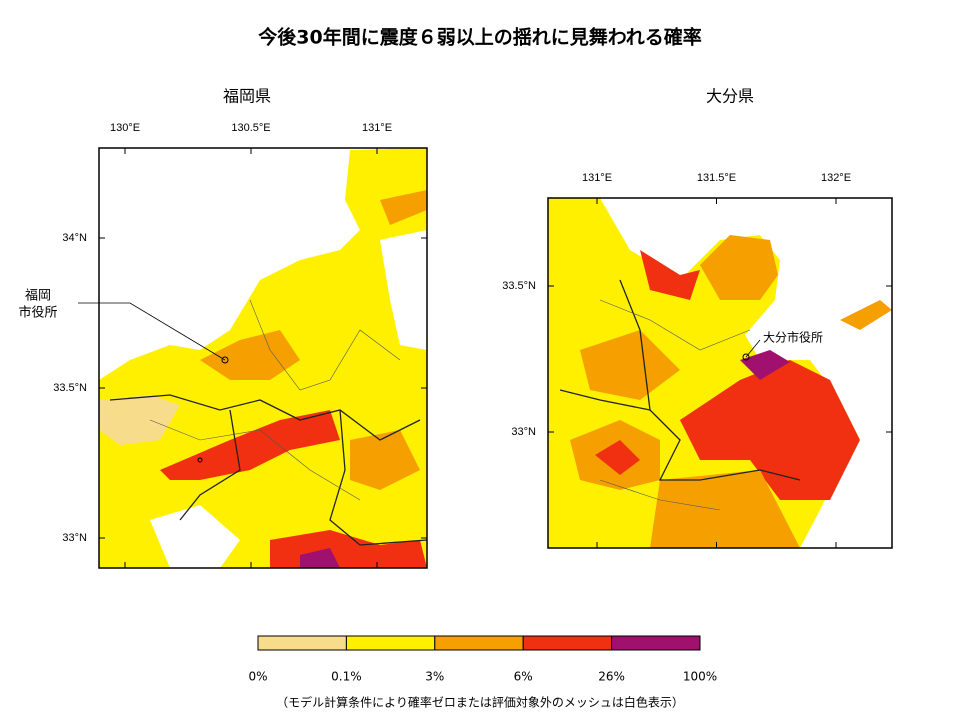 The image size is (960, 724). What do you see at coordinates (700, 677) in the screenshot?
I see `legend-label: 100%` at bounding box center [700, 677].